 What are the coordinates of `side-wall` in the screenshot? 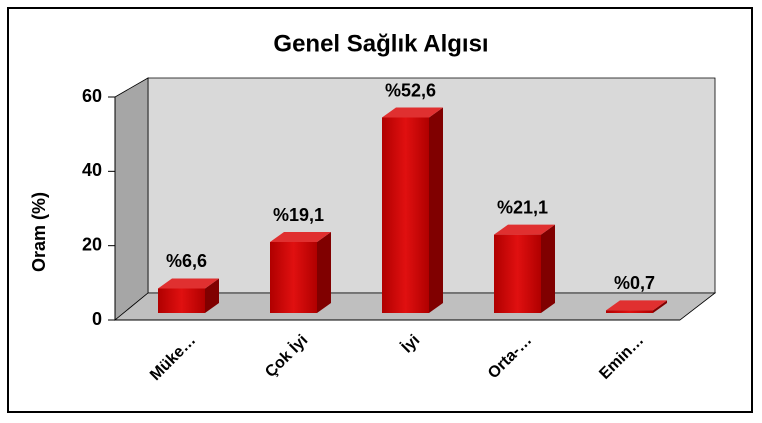 It's located at (131, 199).